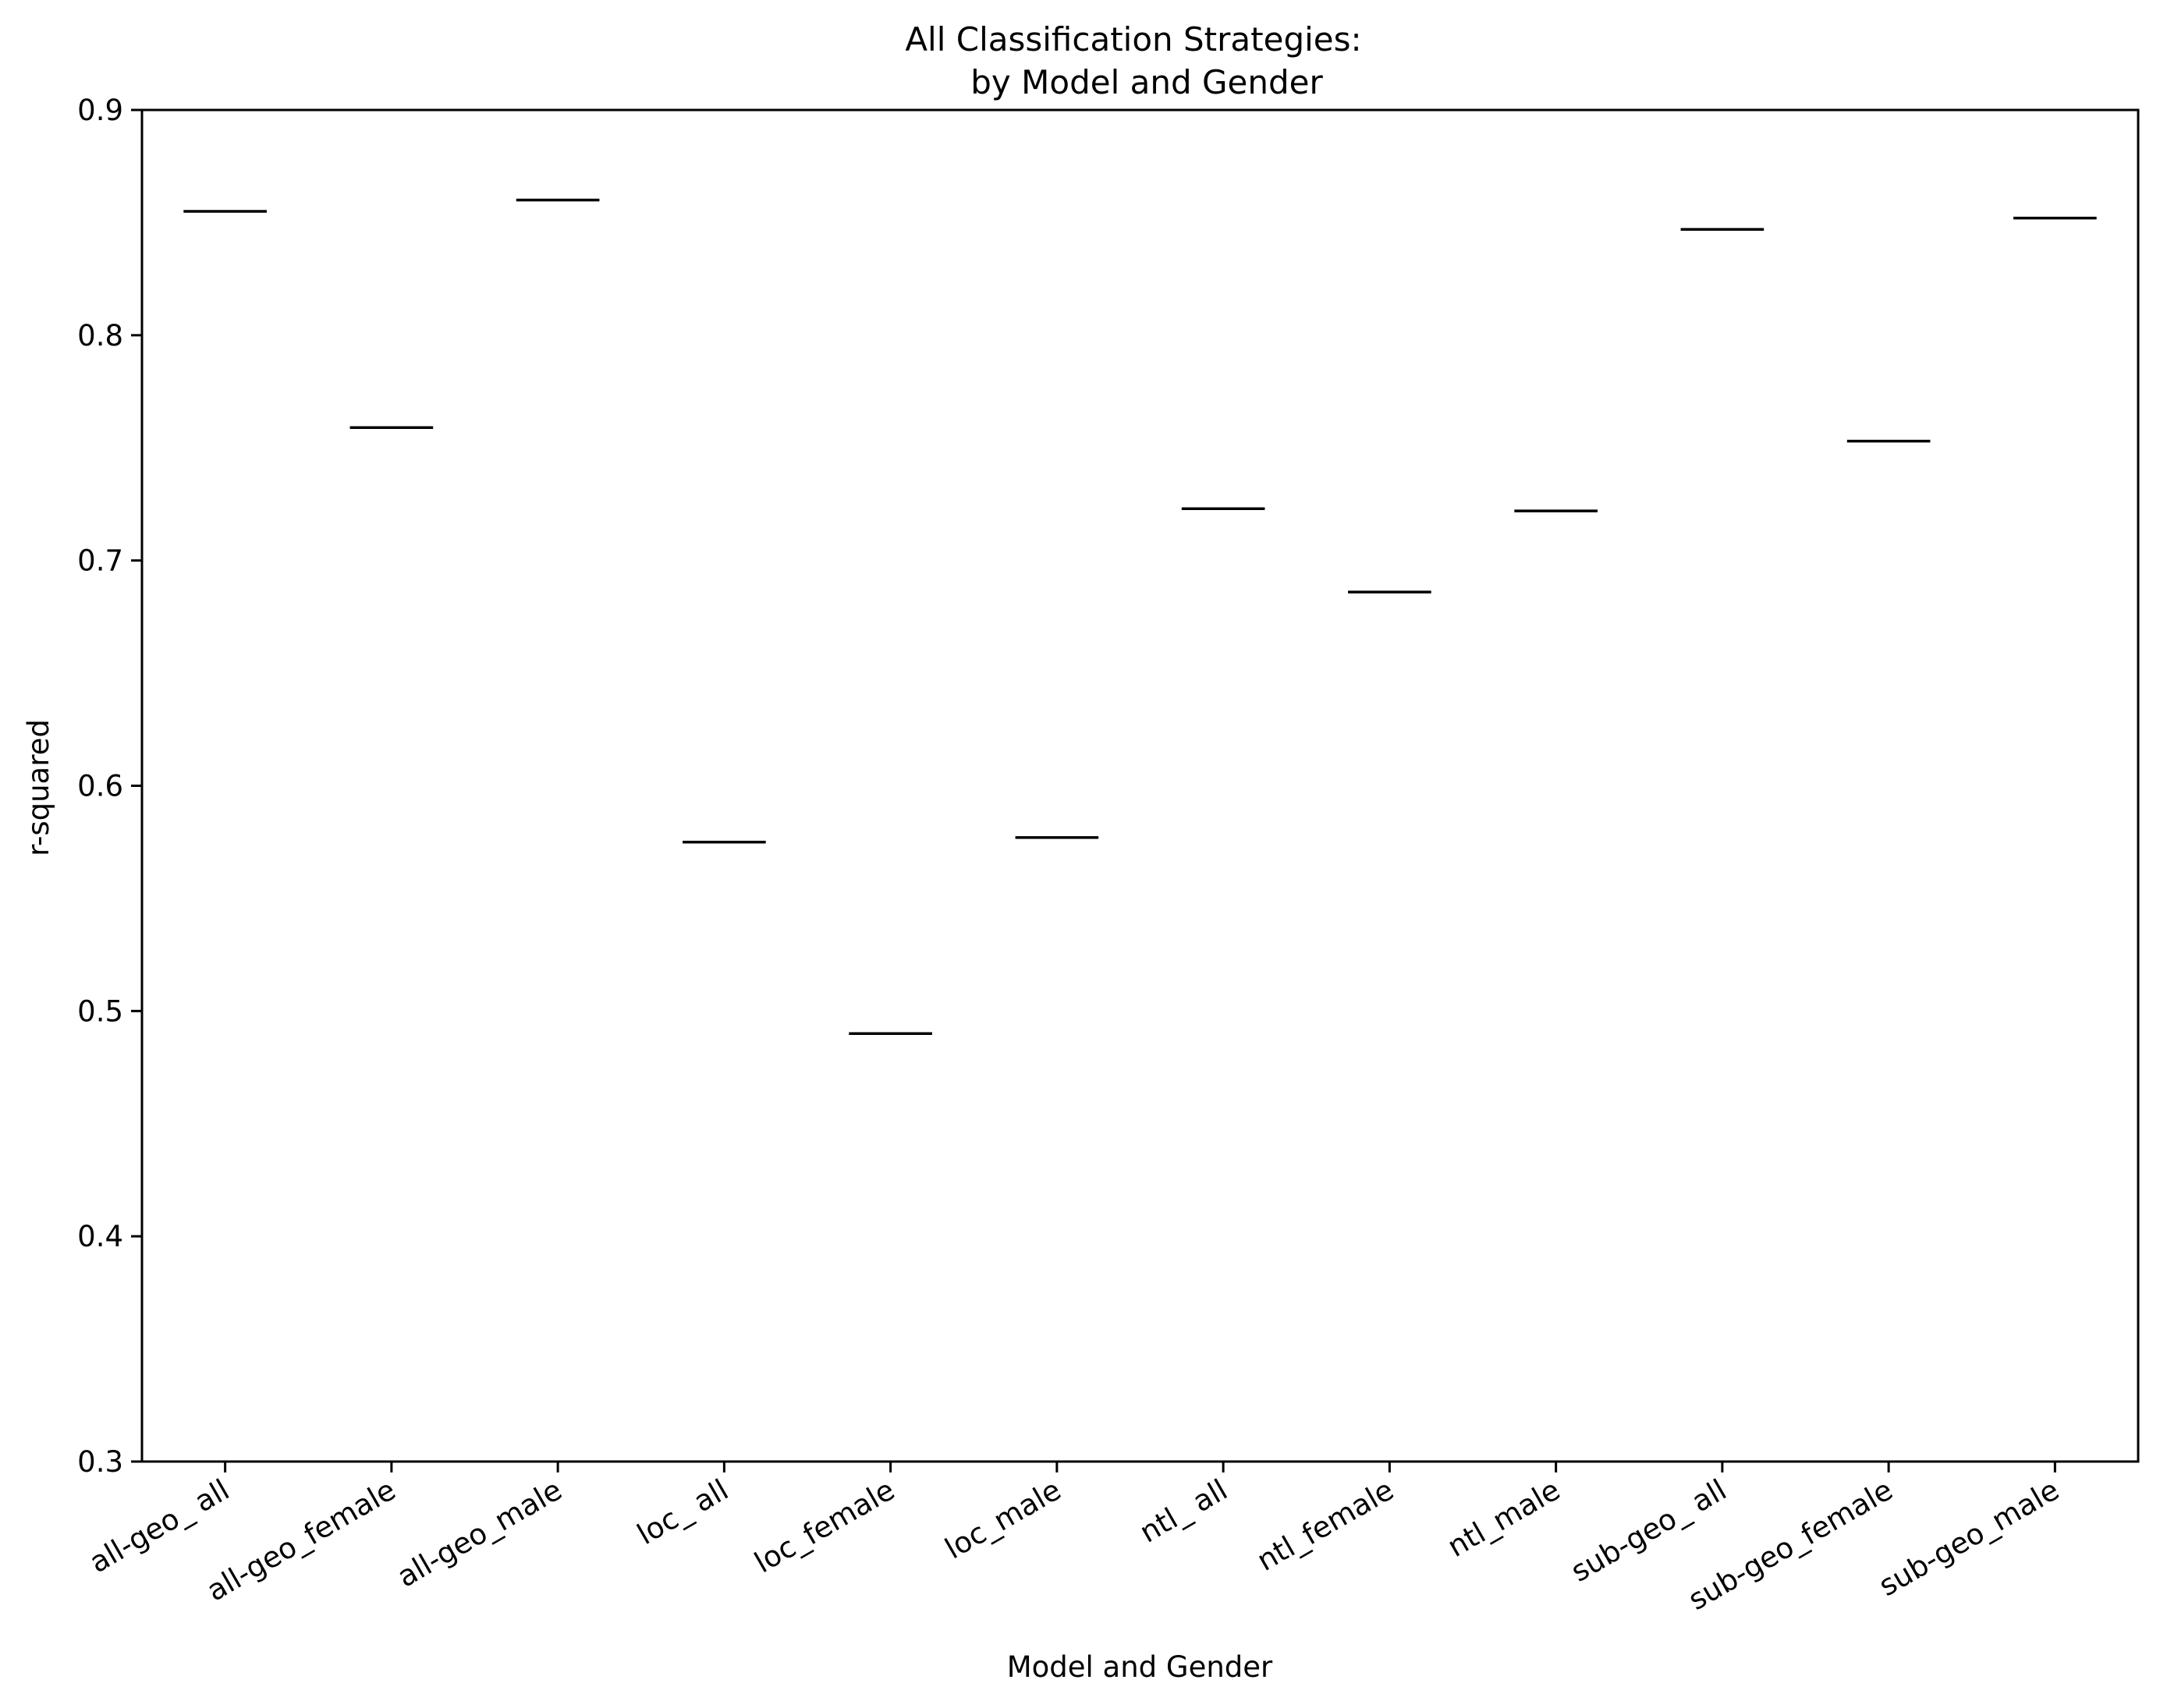 This screenshot has width=2160, height=1708. Describe the element at coordinates (1147, 82) in the screenshot. I see `chart-title-line-2: by Model and Gender` at that location.